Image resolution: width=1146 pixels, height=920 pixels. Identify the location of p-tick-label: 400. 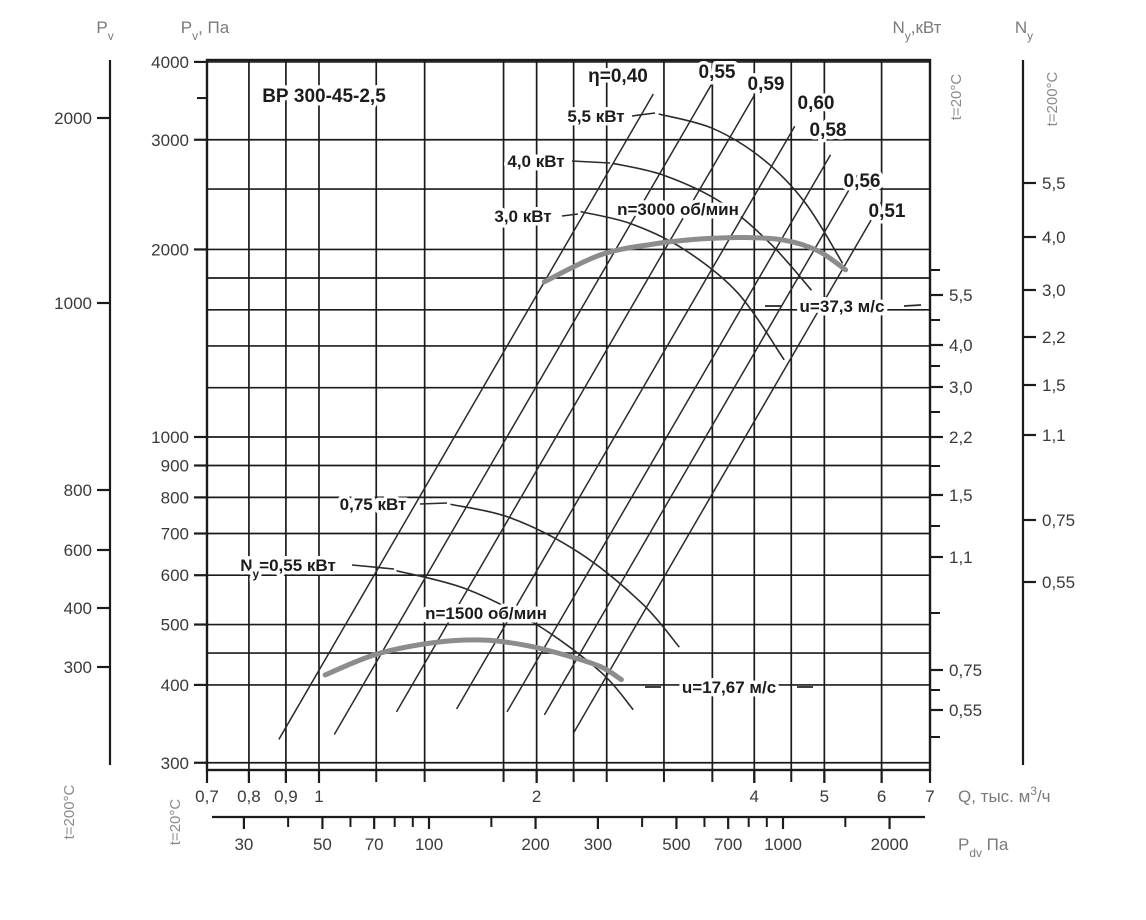
(175, 685).